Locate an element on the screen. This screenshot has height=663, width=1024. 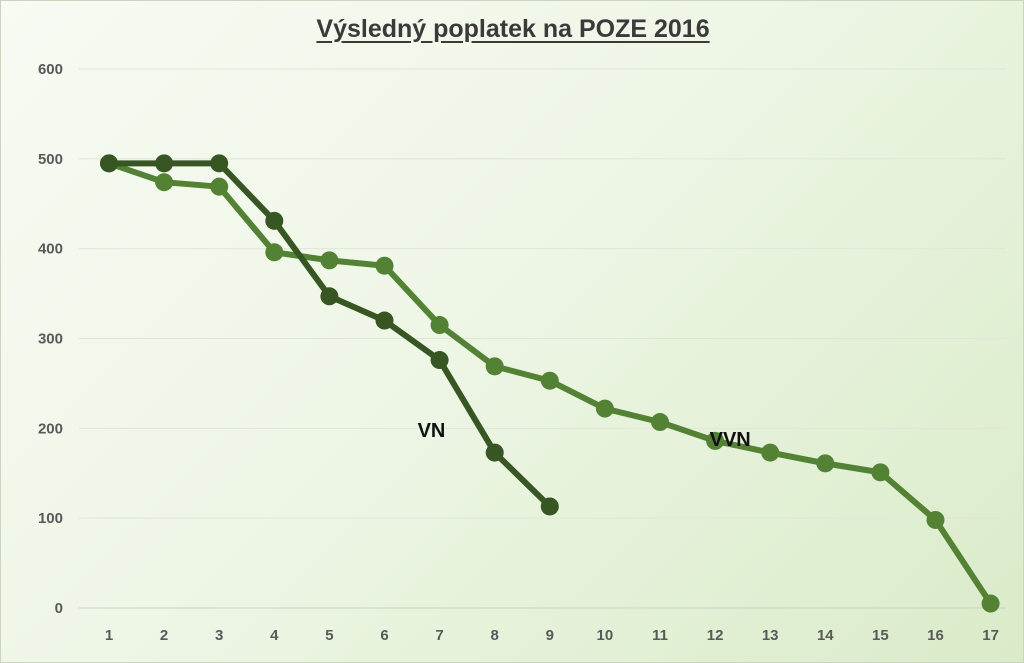
y-tick-label: 600 is located at coordinates (50, 69).